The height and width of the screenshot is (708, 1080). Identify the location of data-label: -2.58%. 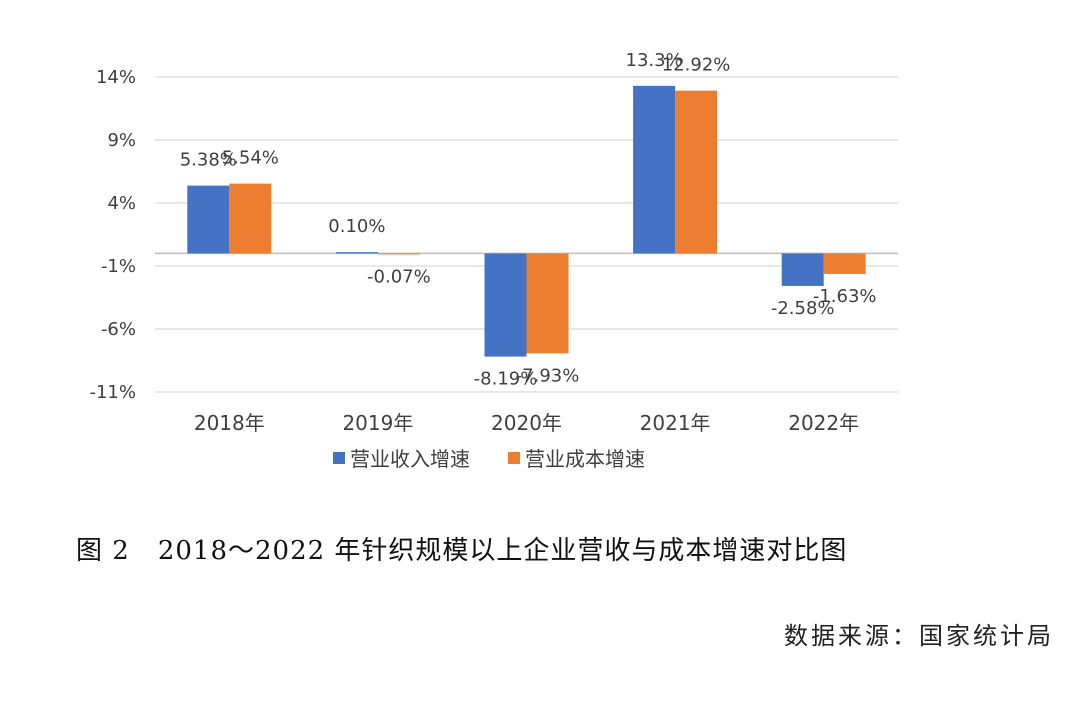
(803, 308).